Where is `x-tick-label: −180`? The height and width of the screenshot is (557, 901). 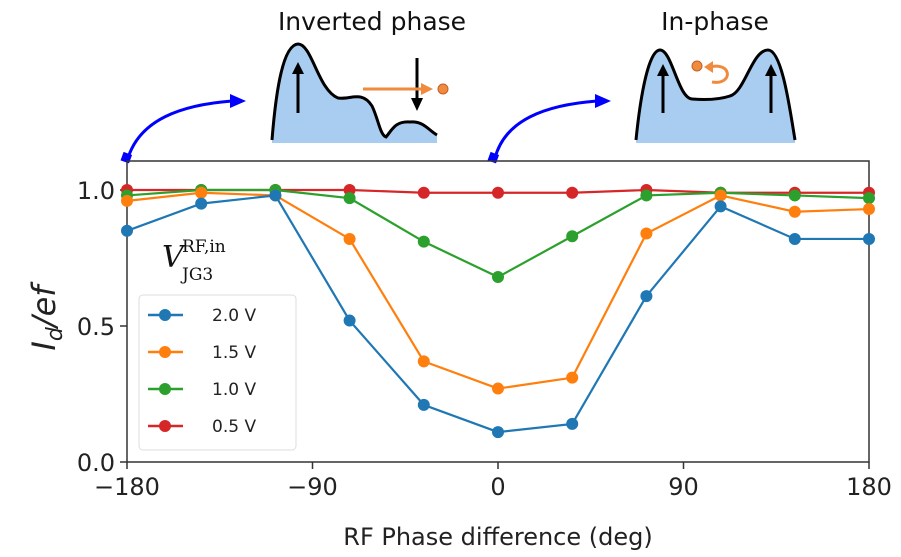 x-tick-label: −180 is located at coordinates (127, 487).